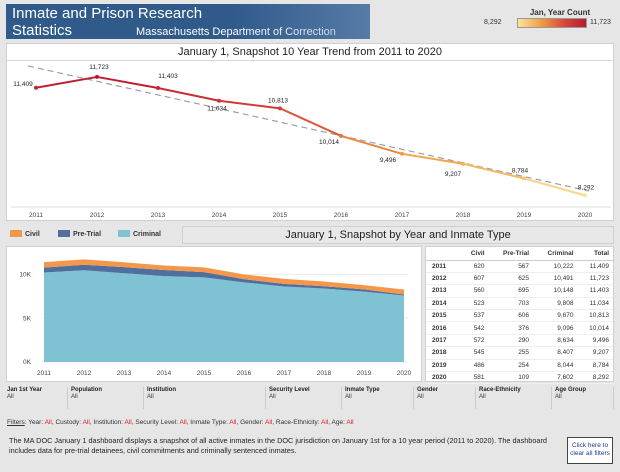 The height and width of the screenshot is (472, 620). What do you see at coordinates (511, 366) in the screenshot?
I see `table-cell: 254` at bounding box center [511, 366].